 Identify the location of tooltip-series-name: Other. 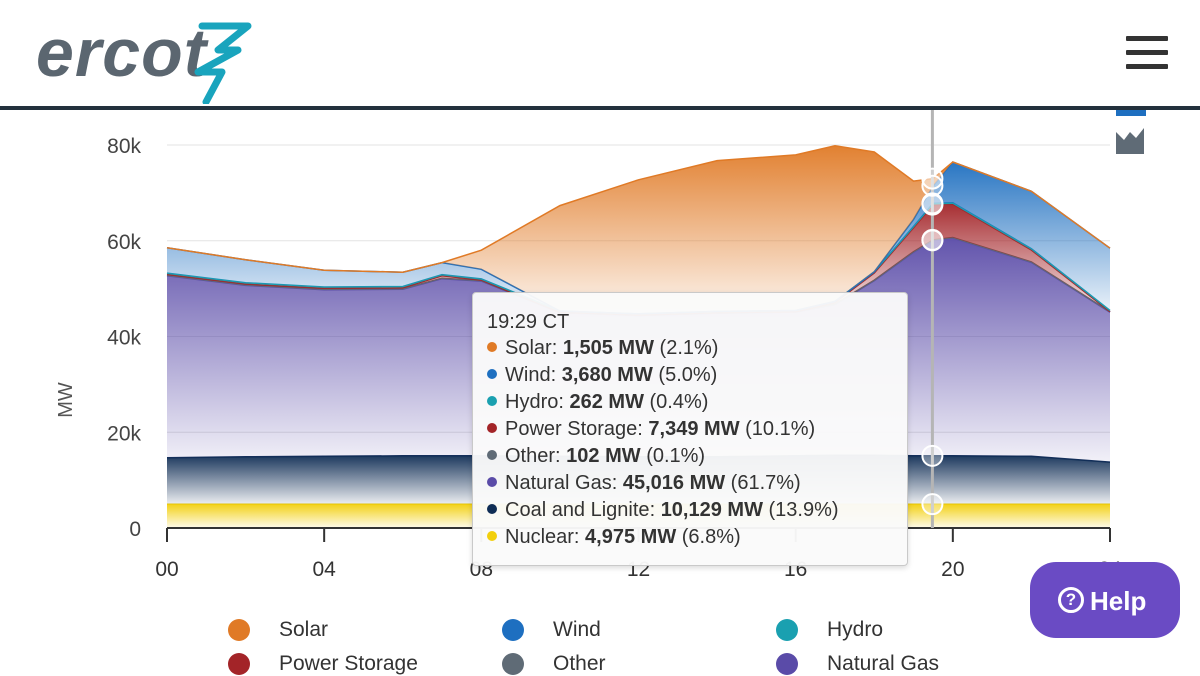
(530, 456).